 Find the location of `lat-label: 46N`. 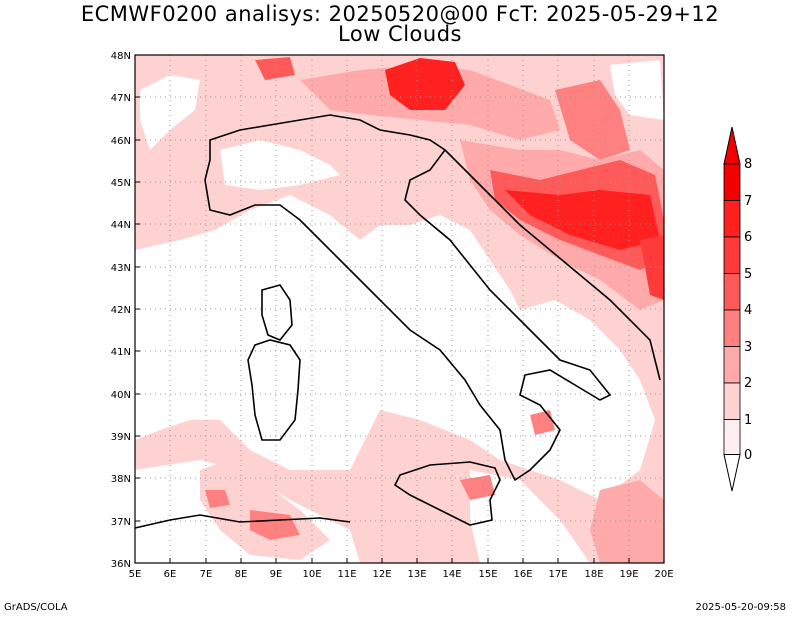

lat-label: 46N is located at coordinates (121, 141).